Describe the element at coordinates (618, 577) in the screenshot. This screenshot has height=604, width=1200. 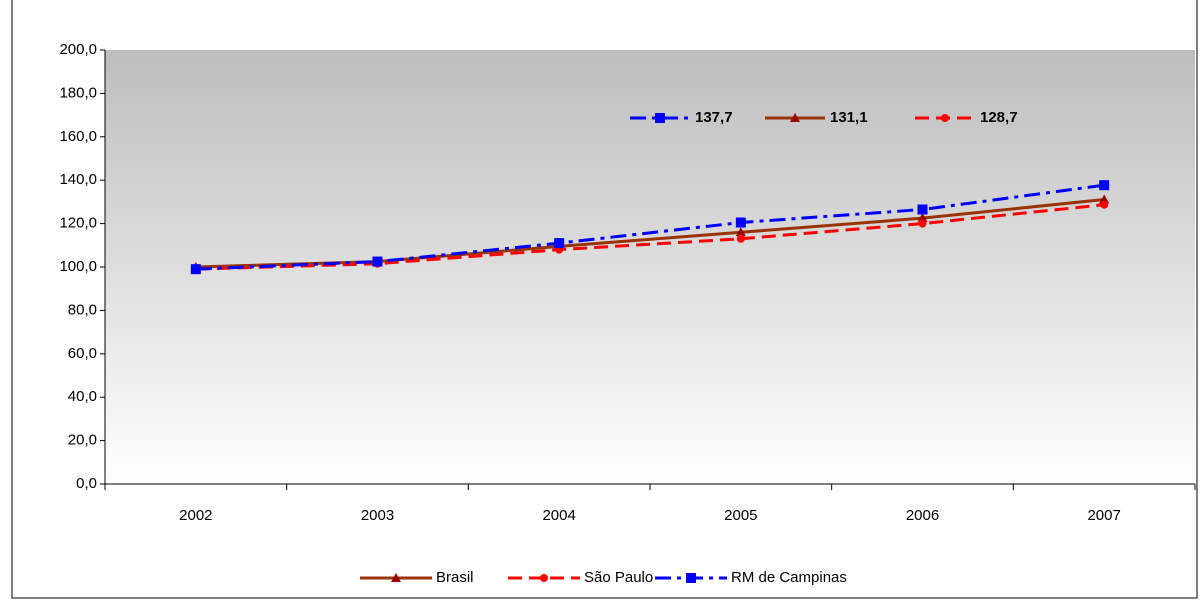
I see `legend-label: São Paulo` at that location.